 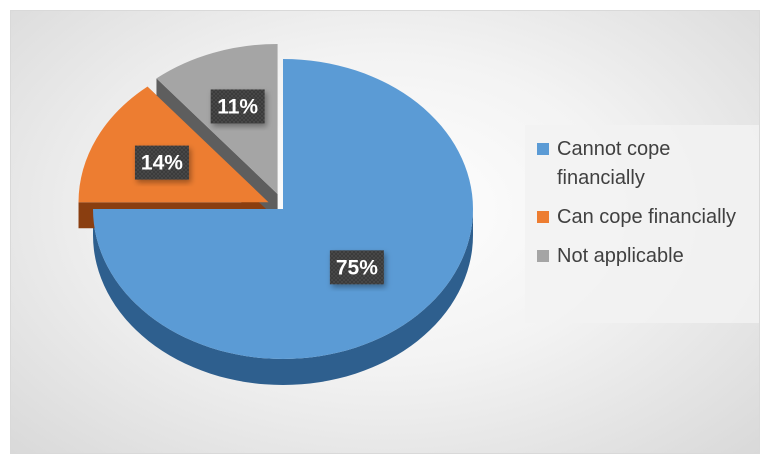 What do you see at coordinates (620, 256) in the screenshot?
I see `legend-label: Not applicable` at bounding box center [620, 256].